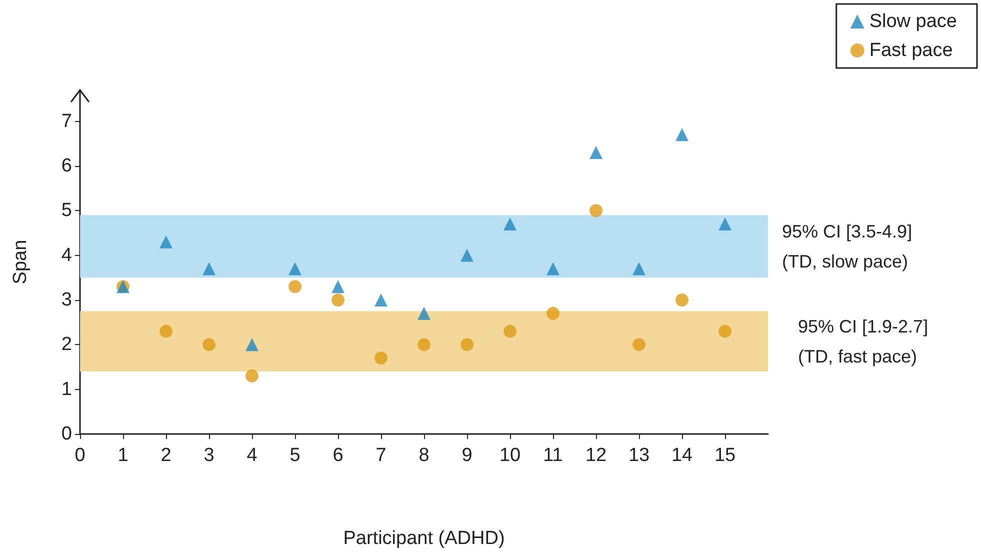 The image size is (981, 553). I want to click on x-tick-label: 5, so click(295, 455).